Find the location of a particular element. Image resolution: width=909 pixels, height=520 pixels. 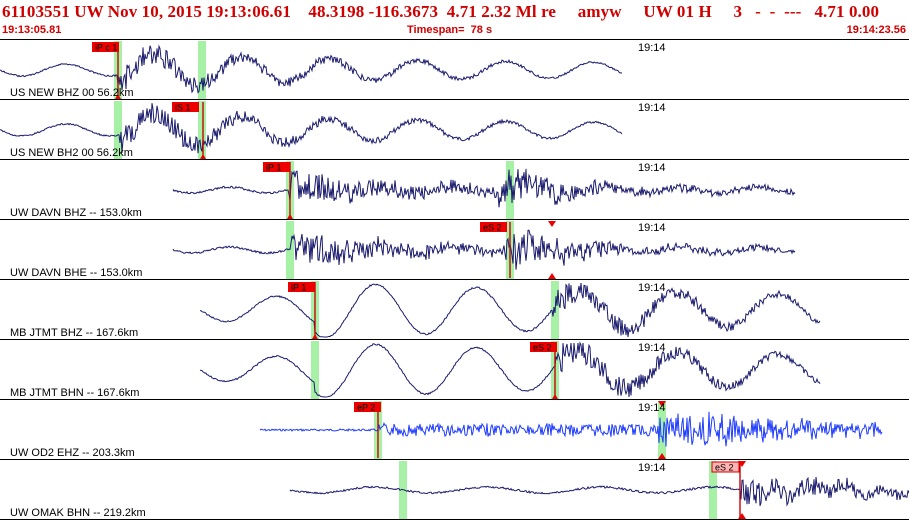

station-label: US NEW BH2 00 56.2km is located at coordinates (71, 153).